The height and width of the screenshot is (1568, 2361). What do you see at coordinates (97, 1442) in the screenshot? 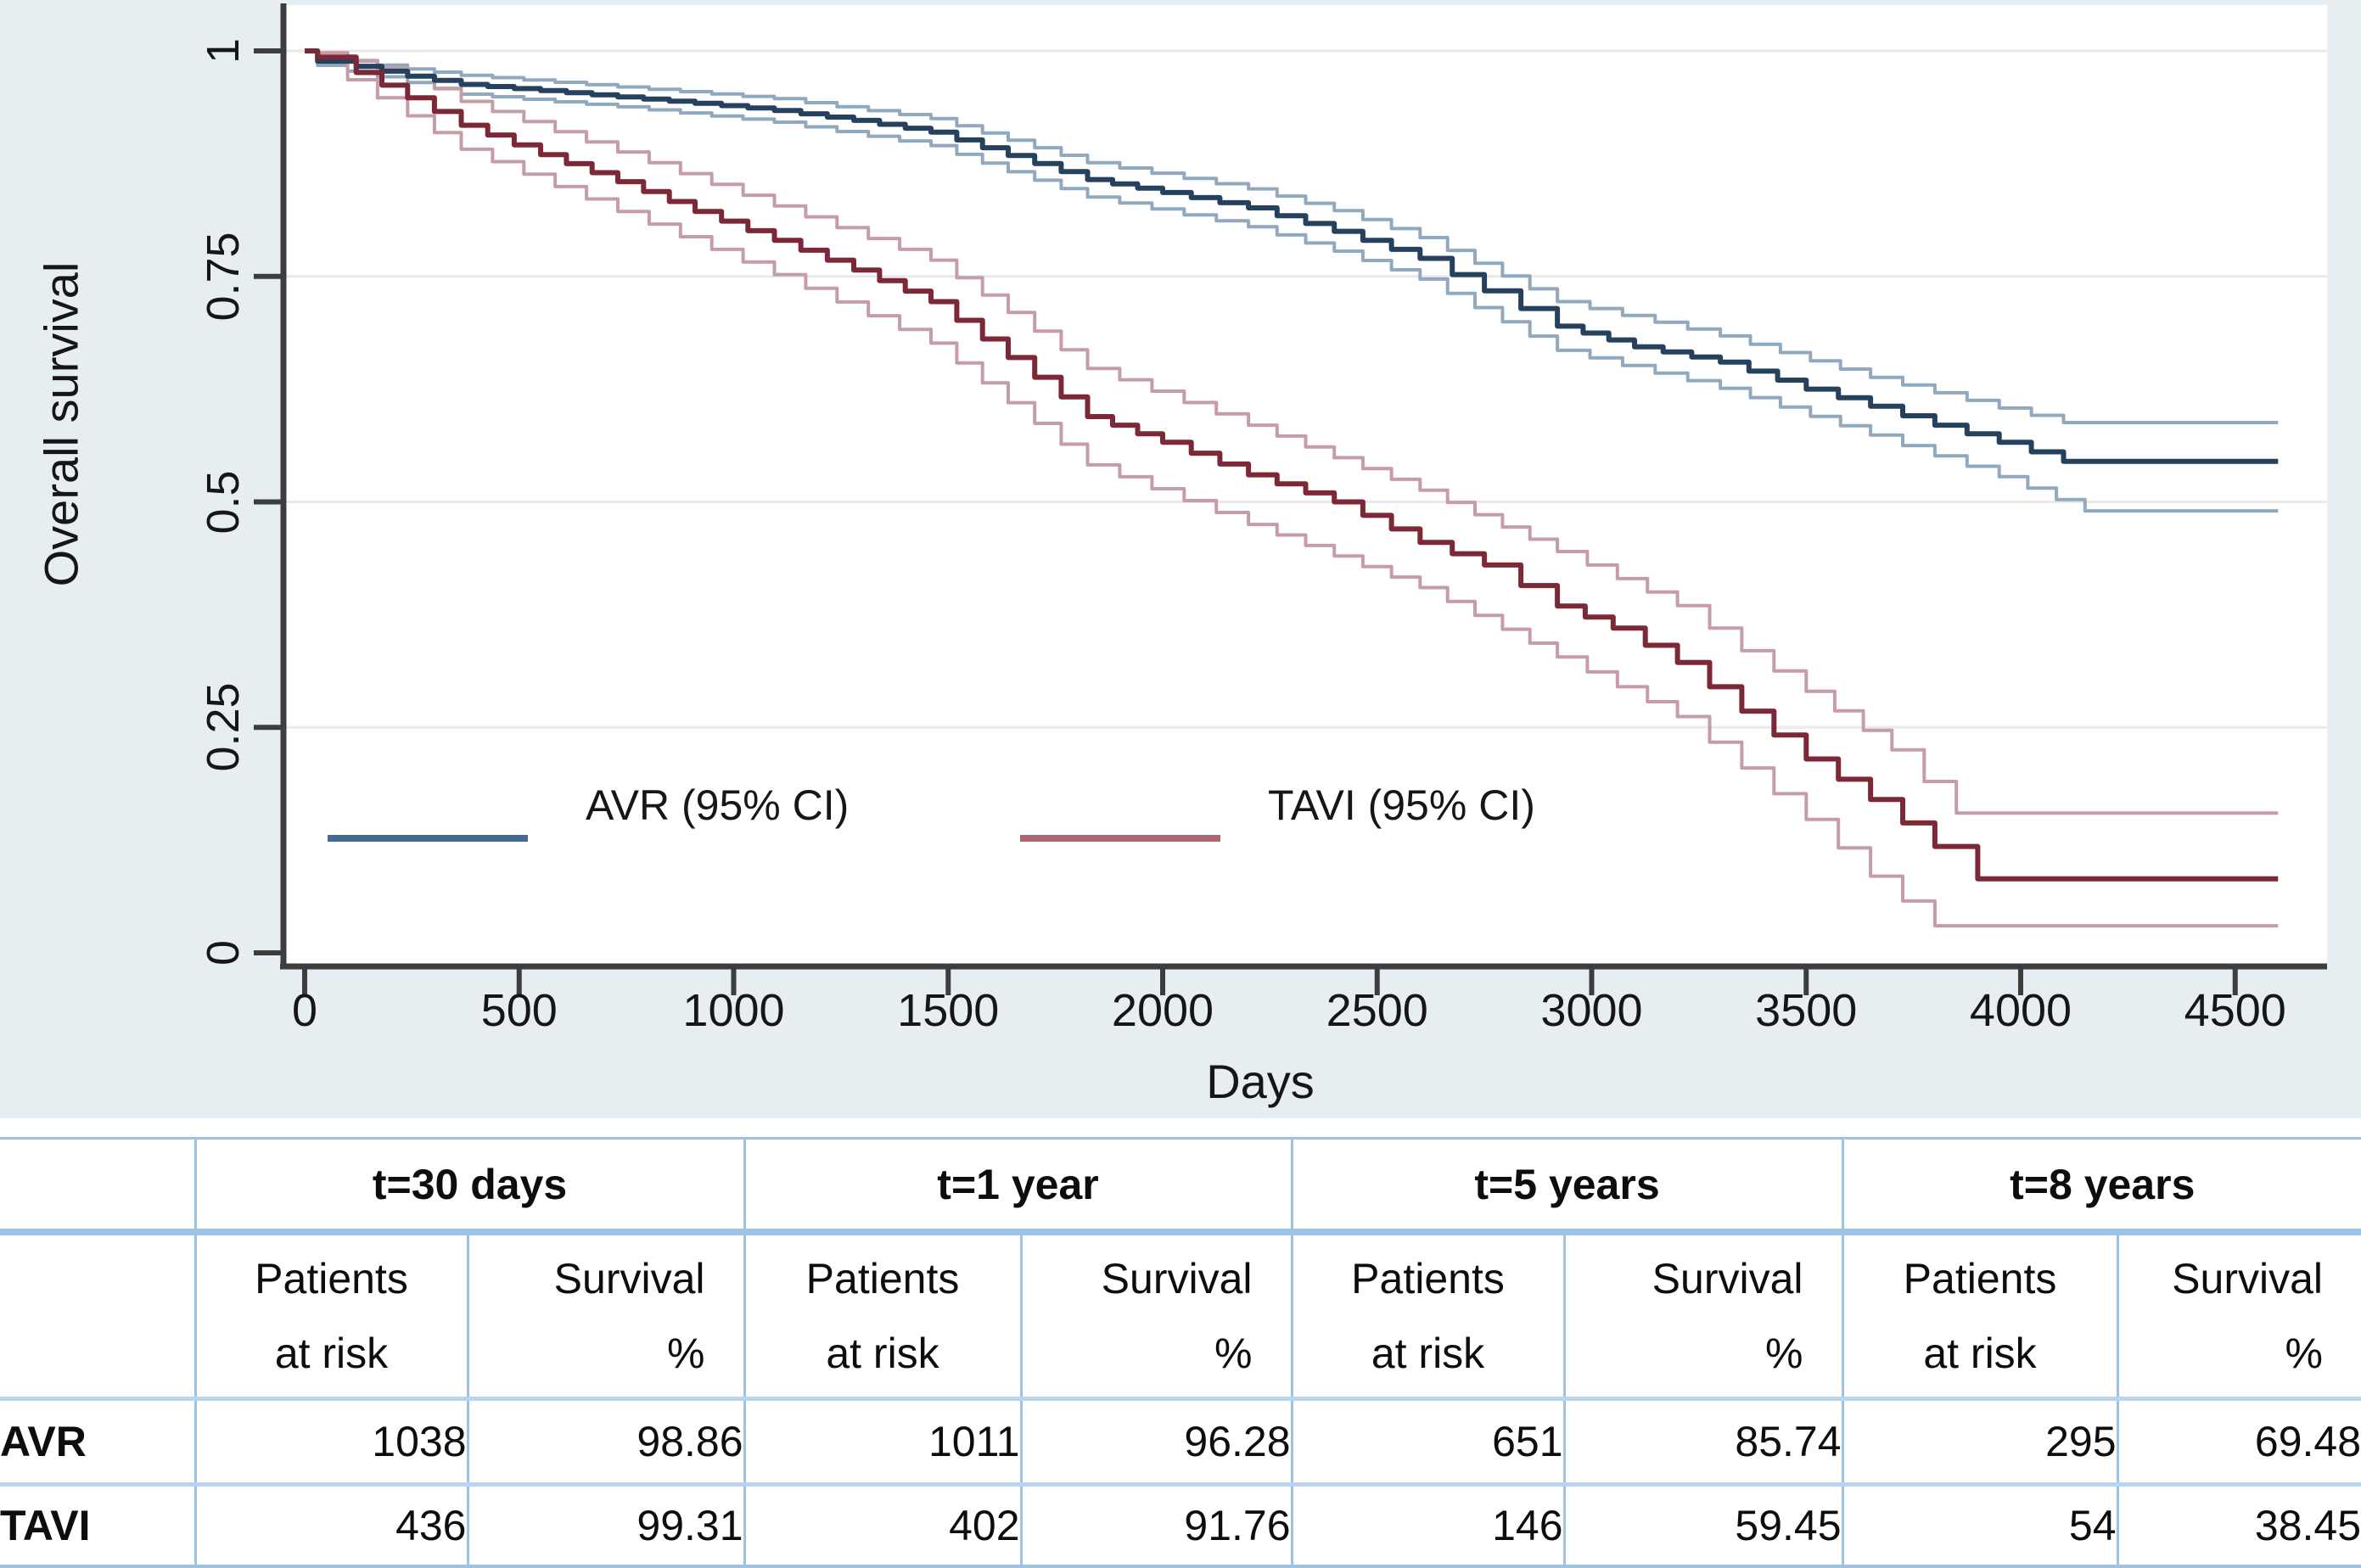
I see `row-label-avr: AVR` at bounding box center [97, 1442].